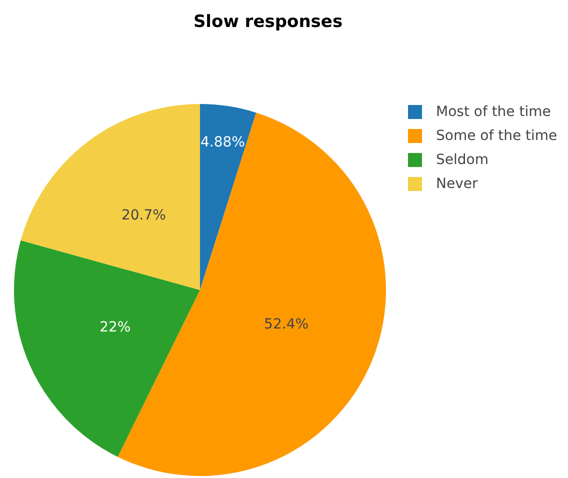  I want to click on data-label: 22%, so click(115, 328).